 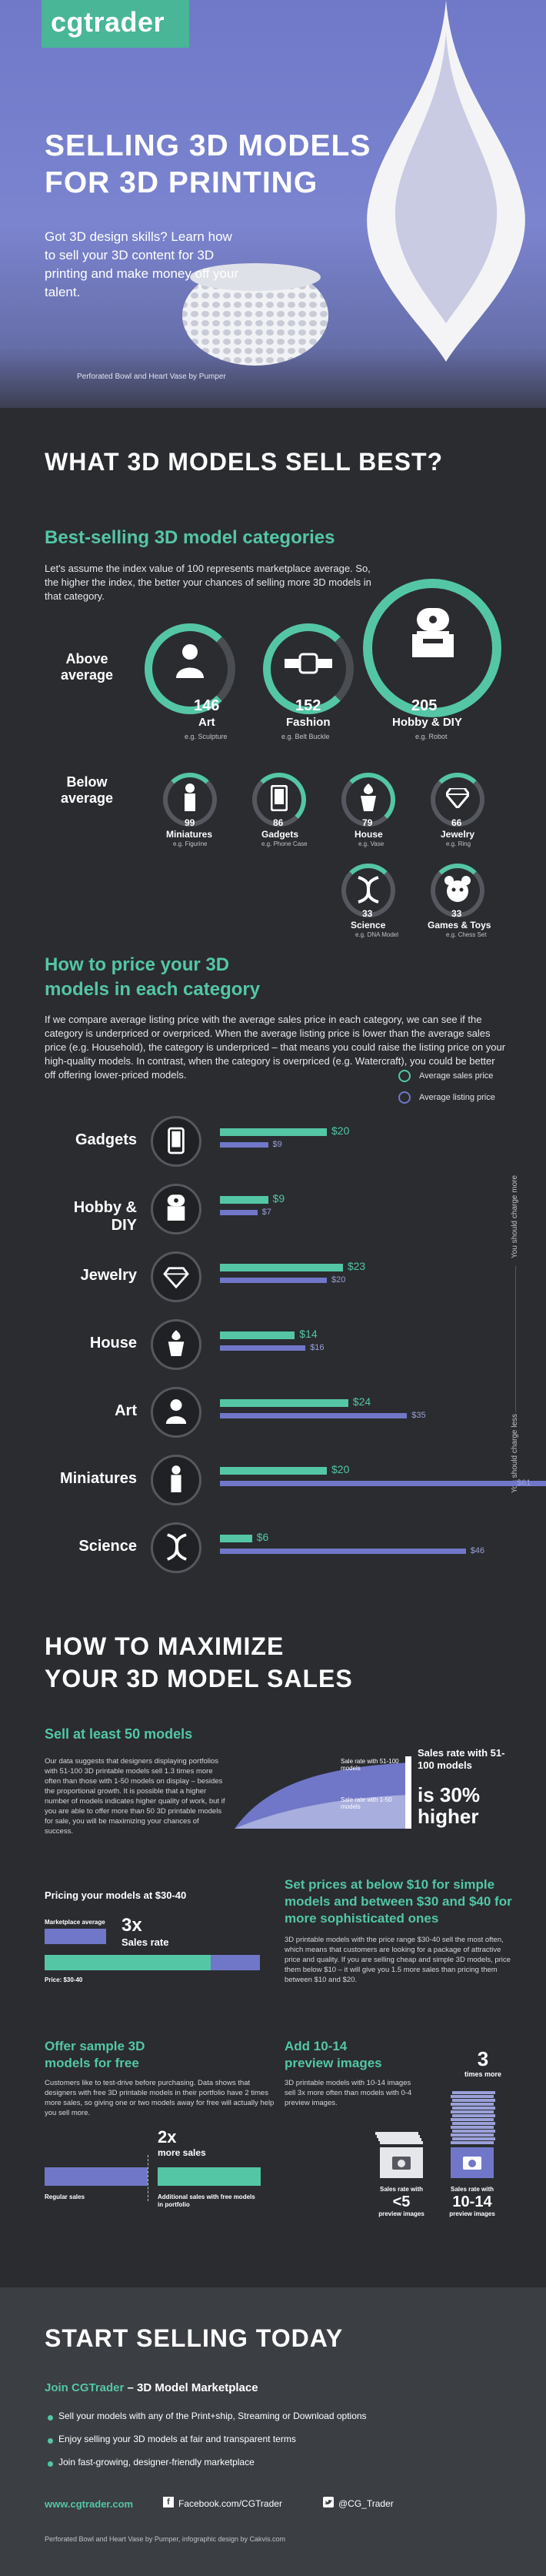 I want to click on perforated-bowl-image, so click(x=255, y=314).